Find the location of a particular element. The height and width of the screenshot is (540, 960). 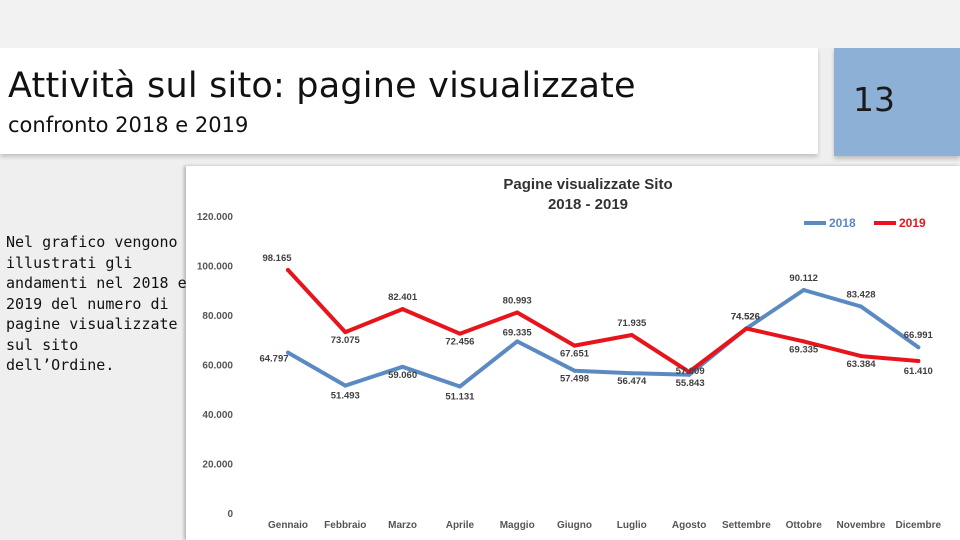

page-number-box: 13 is located at coordinates (897, 102).